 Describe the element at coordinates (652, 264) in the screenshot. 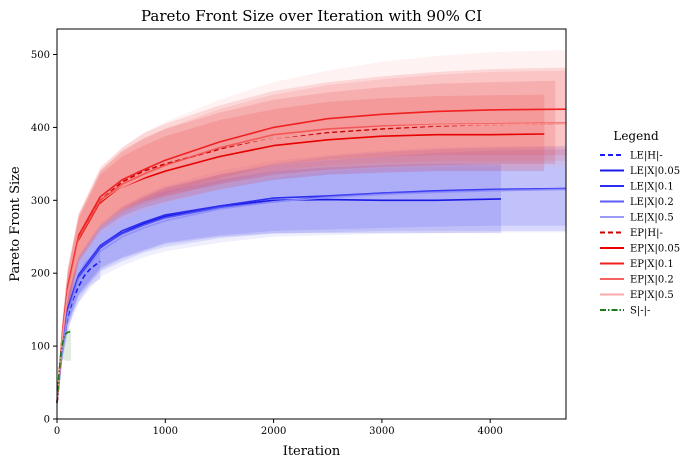

I see `legend-label-ep-x-0-1: EP|X|0.1` at that location.